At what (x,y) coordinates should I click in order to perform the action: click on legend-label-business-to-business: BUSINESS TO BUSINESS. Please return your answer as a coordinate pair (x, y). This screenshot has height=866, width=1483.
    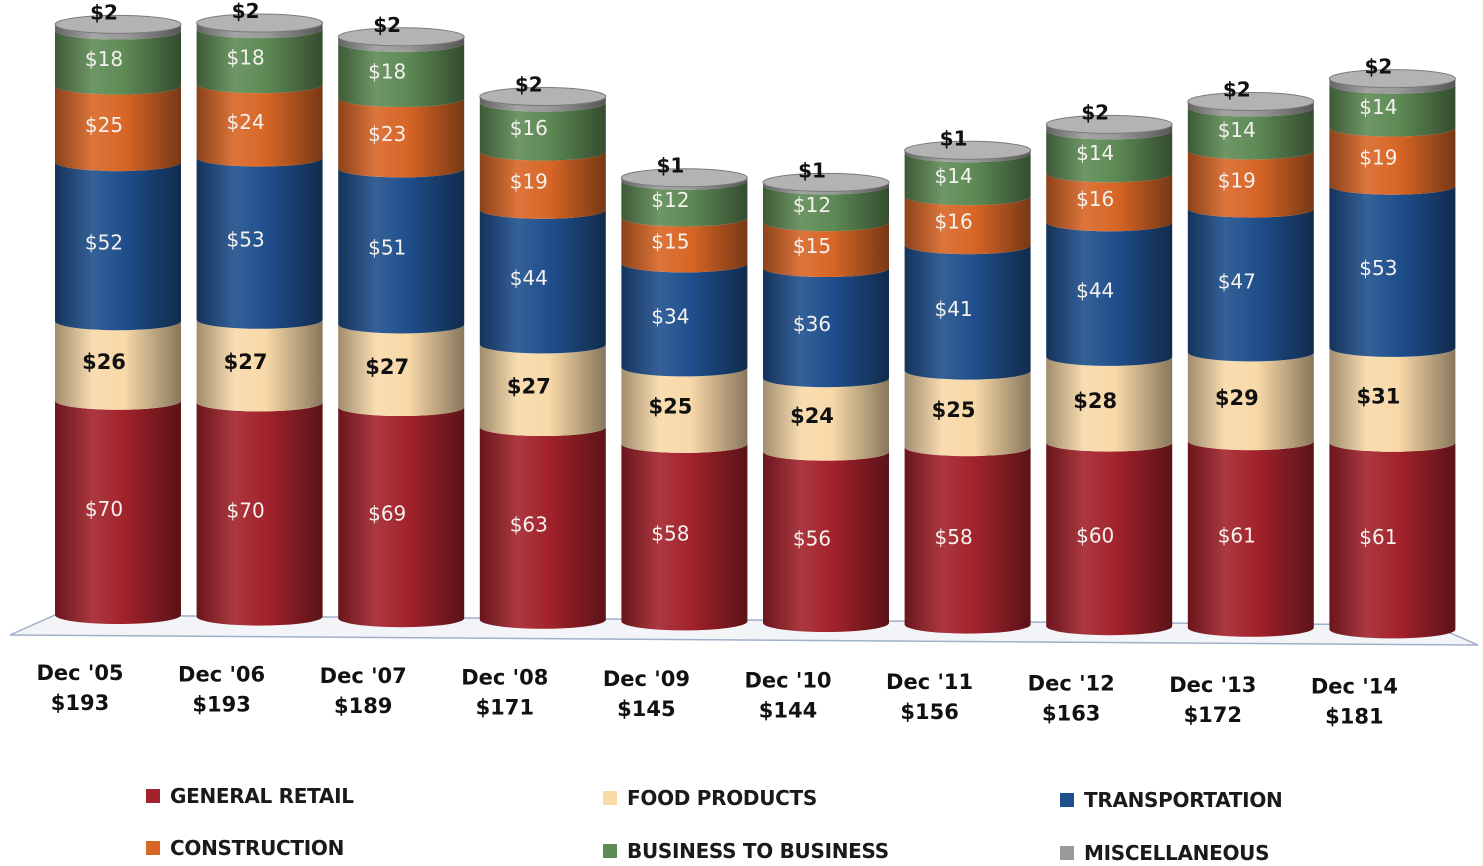
    Looking at the image, I should click on (758, 851).